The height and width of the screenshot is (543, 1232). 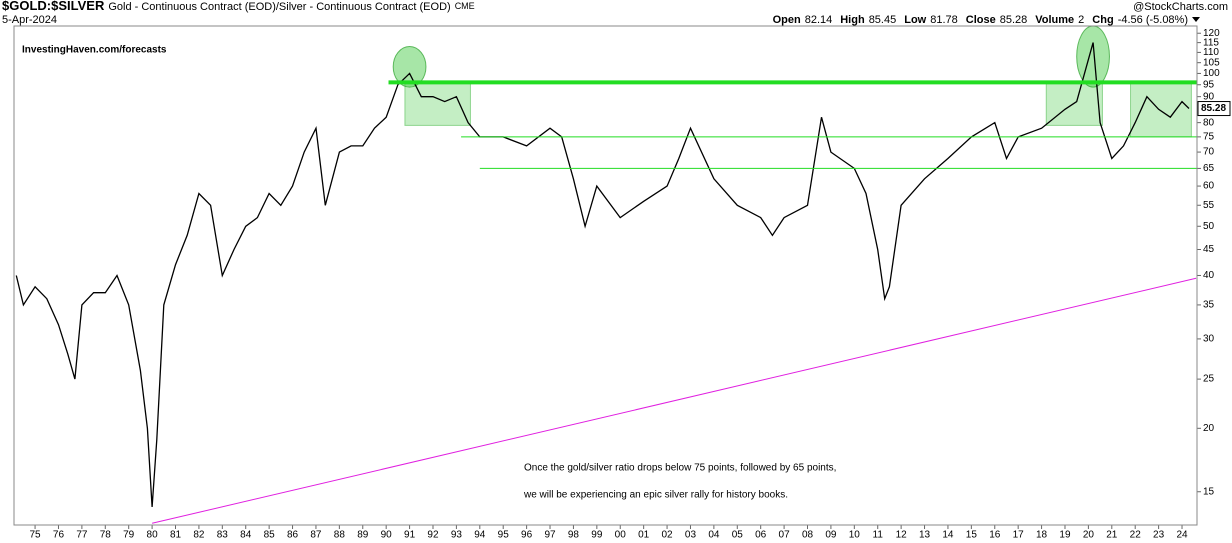 I want to click on y-tick-label: 55, so click(x=1209, y=205).